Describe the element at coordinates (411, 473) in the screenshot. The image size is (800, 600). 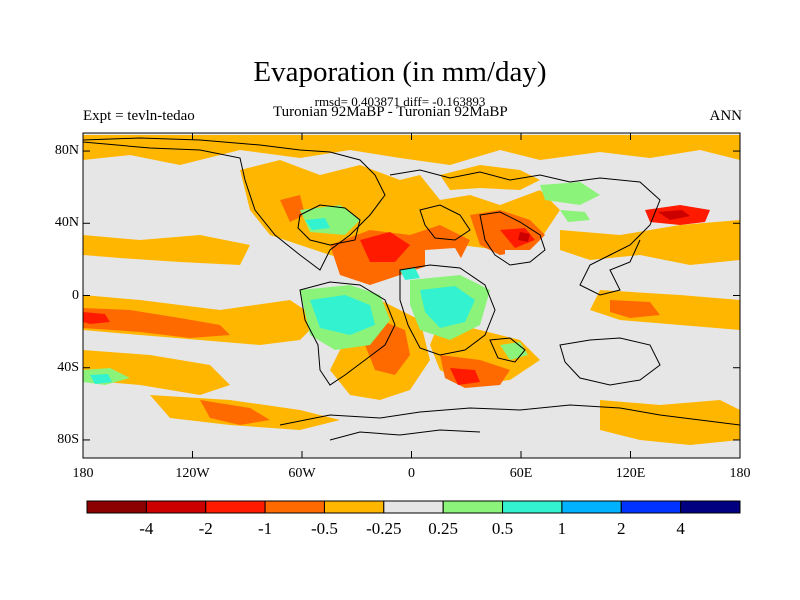
I see `x-tick-label: 0` at that location.